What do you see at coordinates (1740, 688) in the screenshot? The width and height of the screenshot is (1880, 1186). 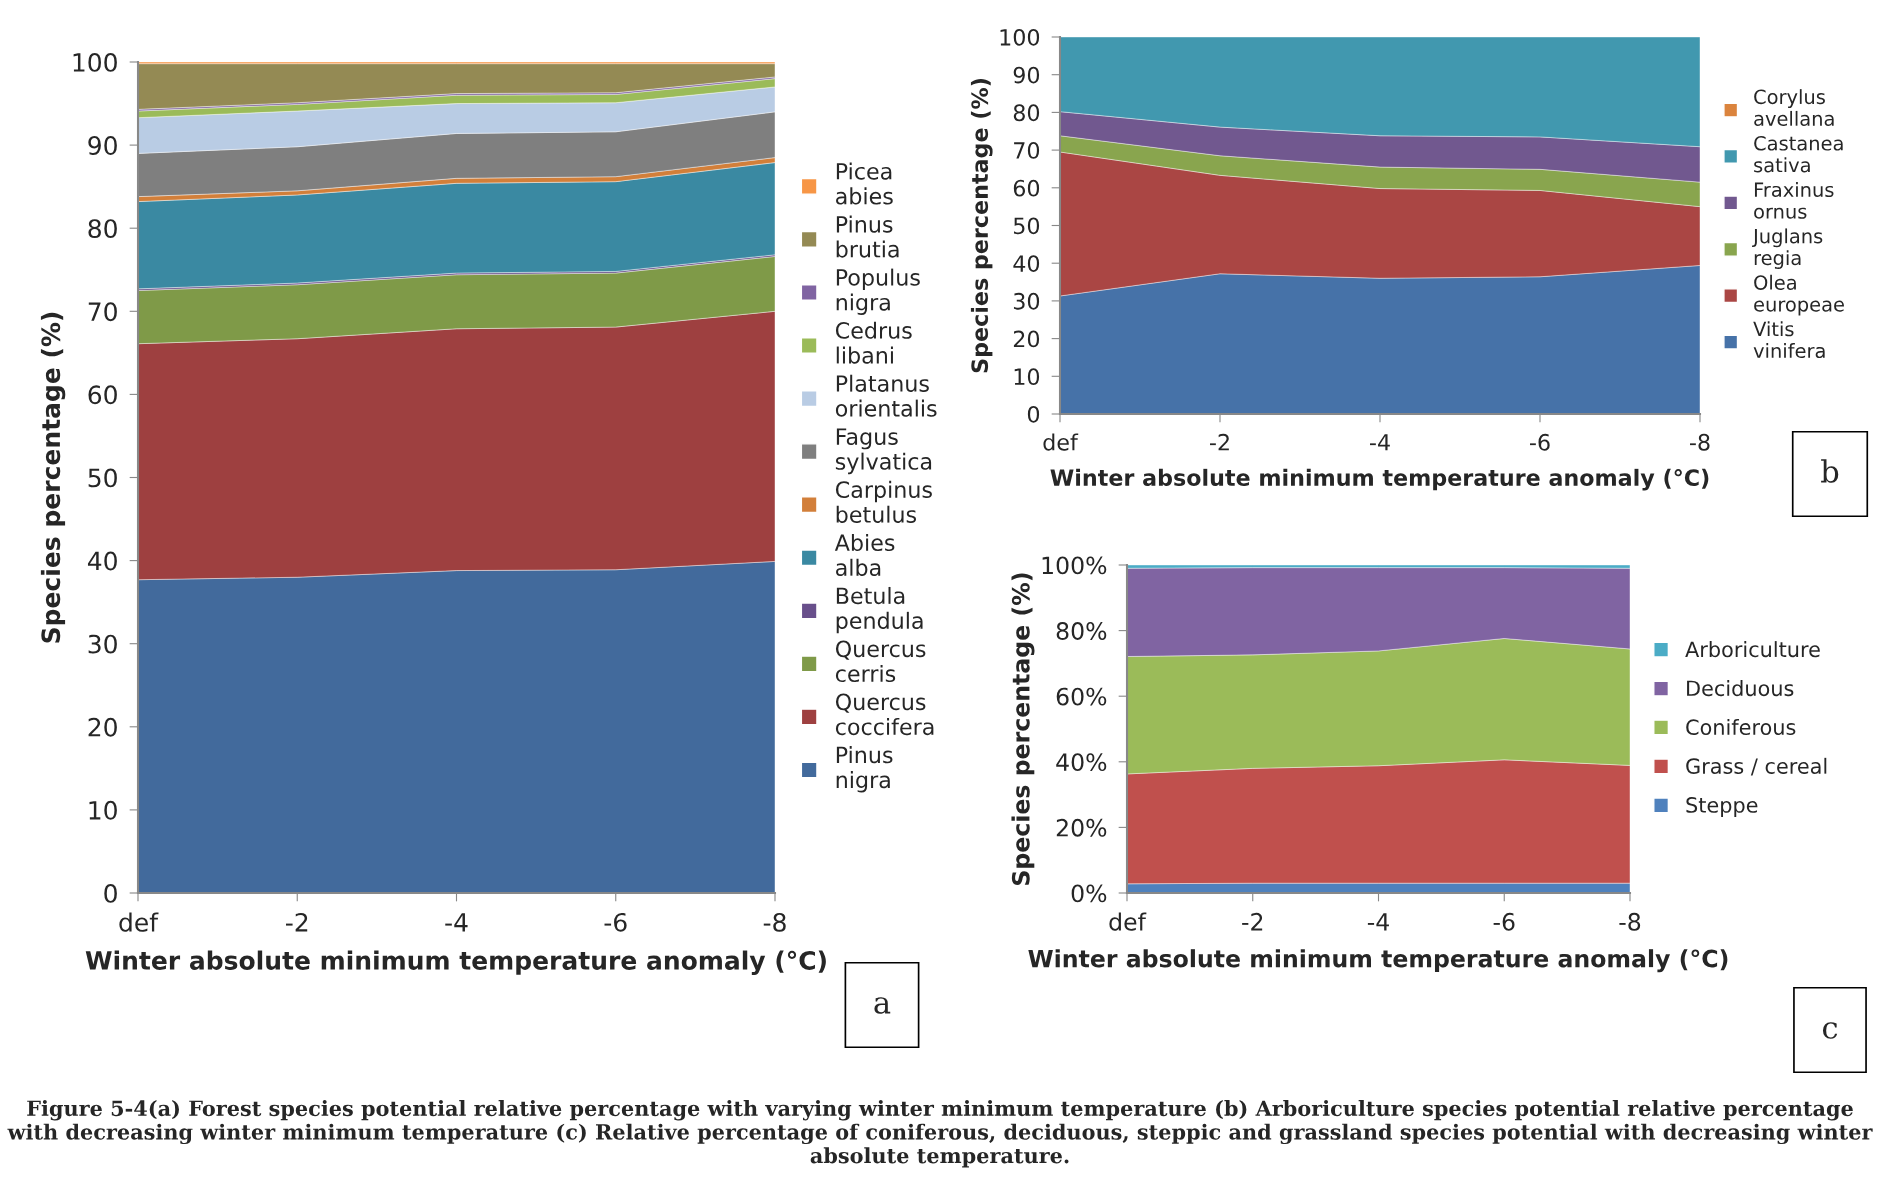 I see `legend-label: Deciduous` at bounding box center [1740, 688].